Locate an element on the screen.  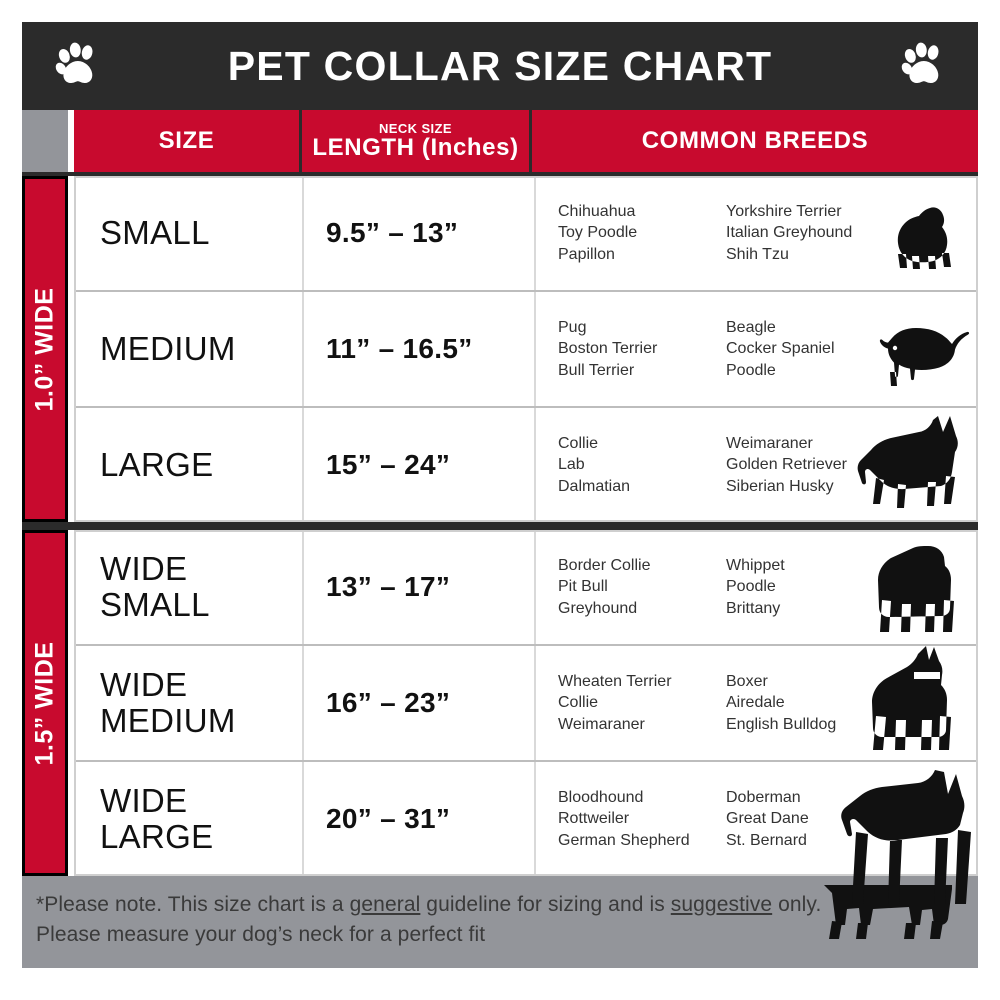
breed-item: Doberman is located at coordinates (763, 798).